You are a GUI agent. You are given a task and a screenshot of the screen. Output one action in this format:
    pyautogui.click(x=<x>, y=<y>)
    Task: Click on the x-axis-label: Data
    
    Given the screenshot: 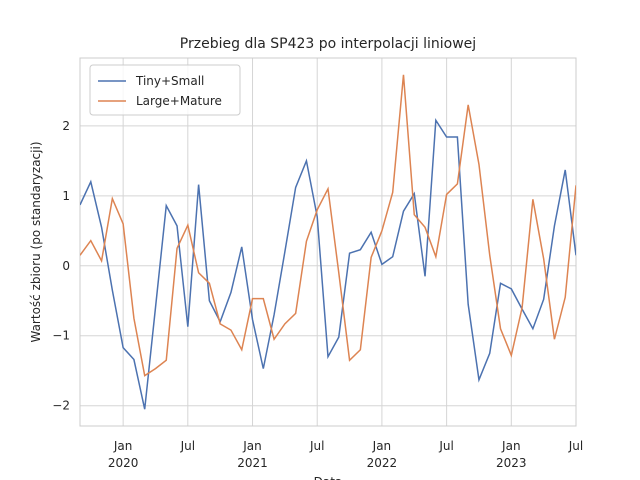 What is the action you would take?
    pyautogui.click(x=328, y=477)
    